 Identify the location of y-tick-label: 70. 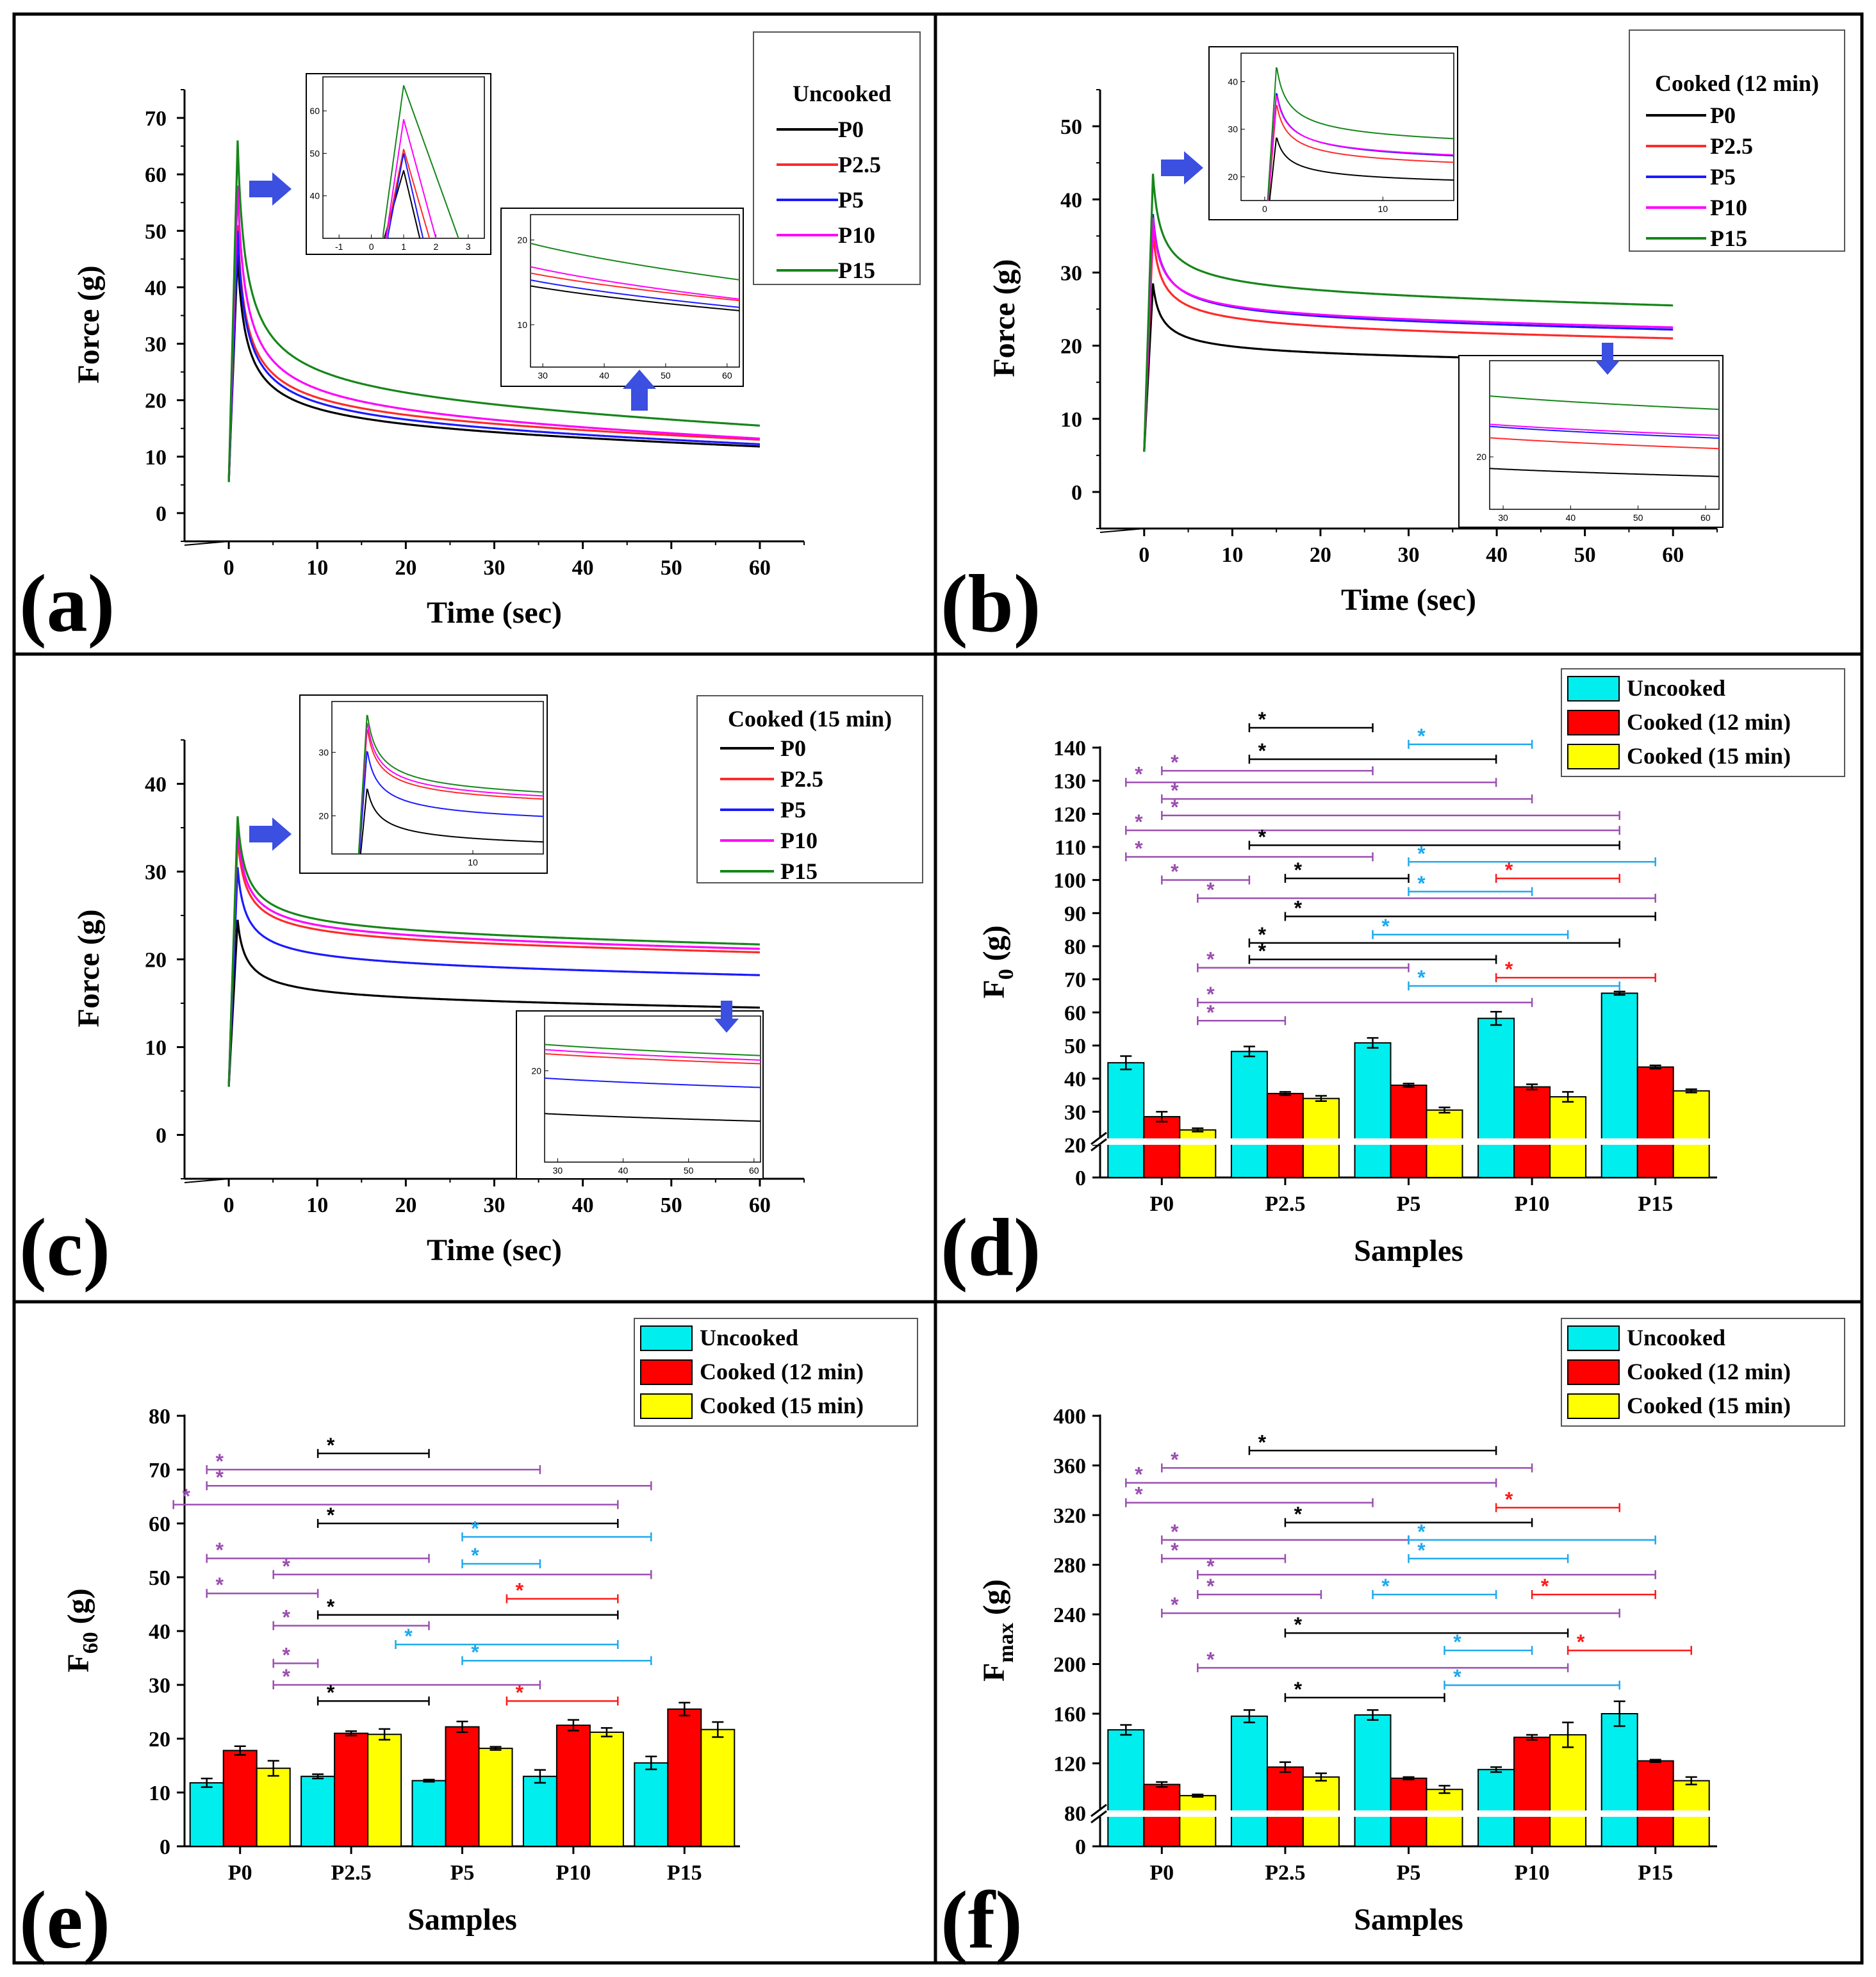
(1075, 980).